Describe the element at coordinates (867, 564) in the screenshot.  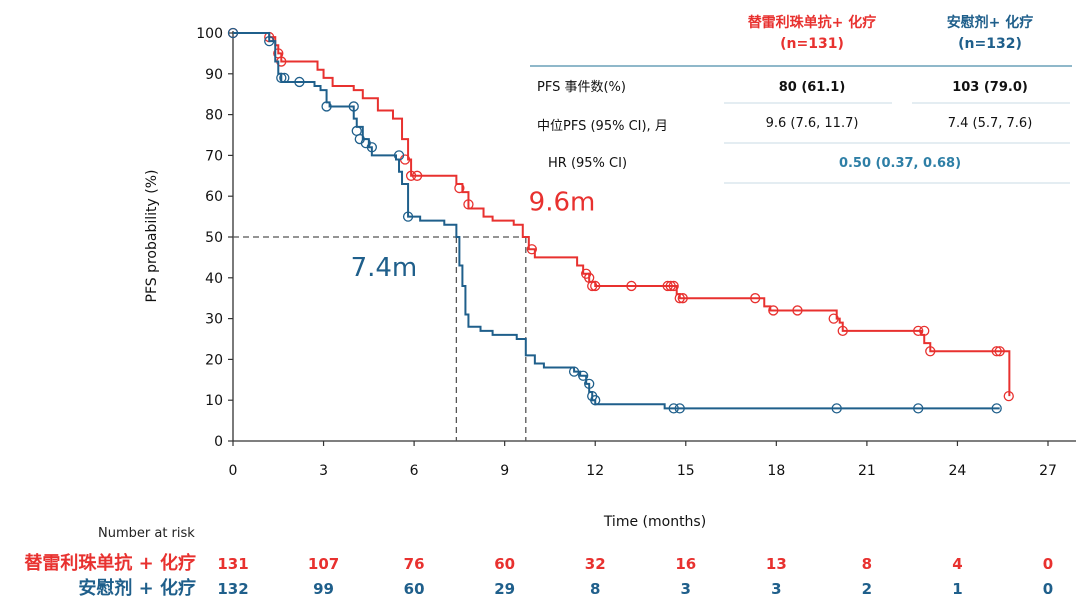
I see `risk-count-red: 8` at that location.